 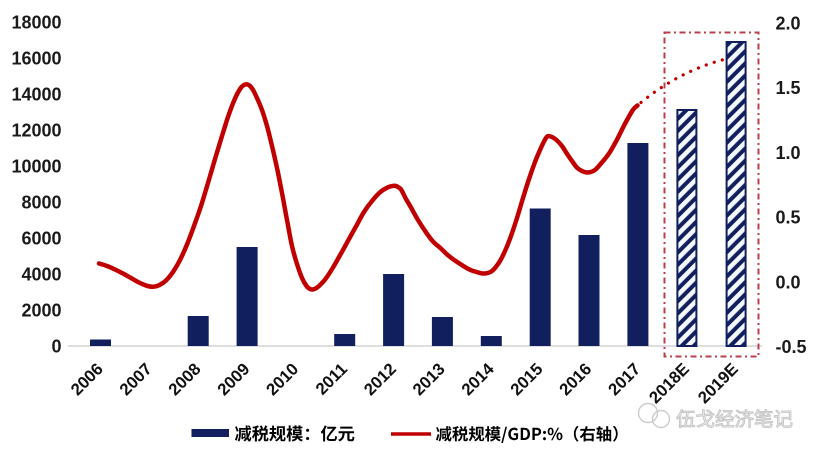 I want to click on svg-text: 12000, so click(x=36, y=131).